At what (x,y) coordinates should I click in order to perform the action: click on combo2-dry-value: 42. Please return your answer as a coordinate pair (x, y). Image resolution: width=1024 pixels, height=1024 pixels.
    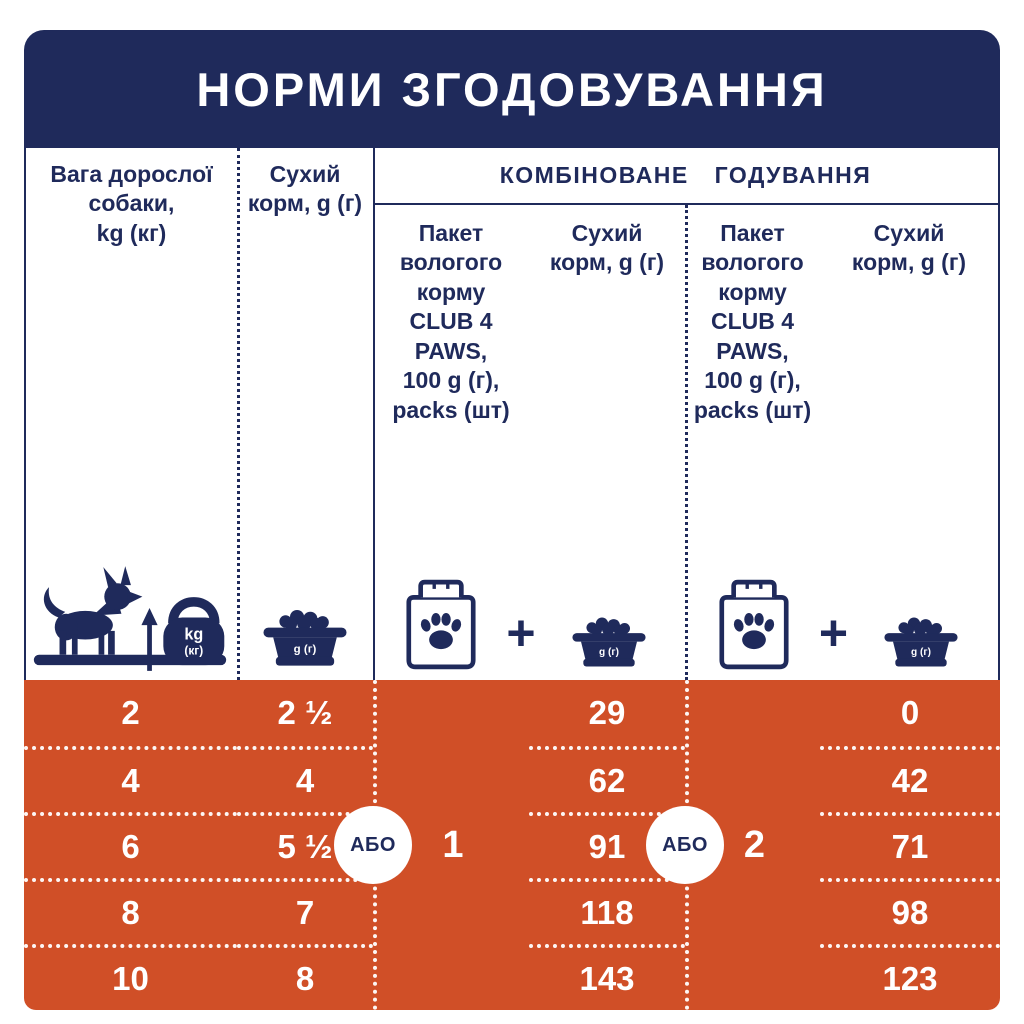
    Looking at the image, I should click on (910, 779).